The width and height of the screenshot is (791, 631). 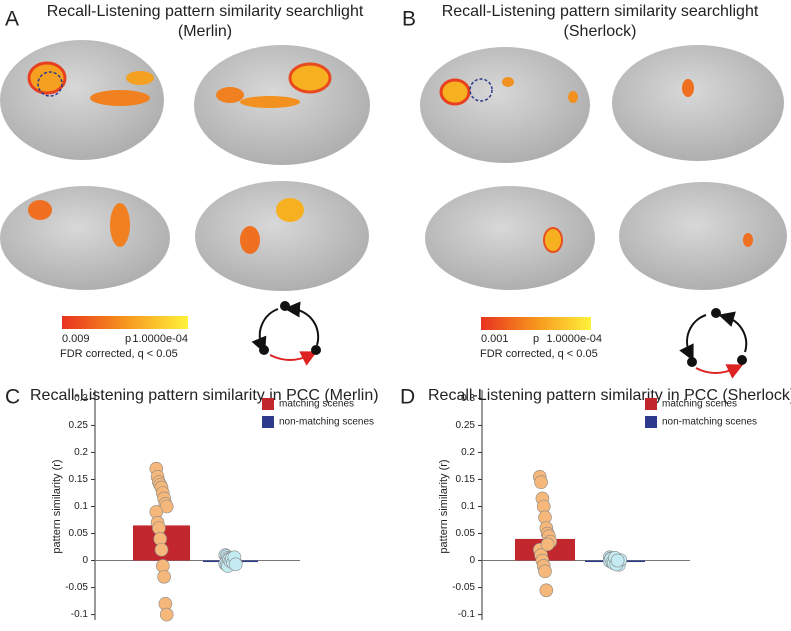 I want to click on chart-letter: D, so click(x=407, y=397).